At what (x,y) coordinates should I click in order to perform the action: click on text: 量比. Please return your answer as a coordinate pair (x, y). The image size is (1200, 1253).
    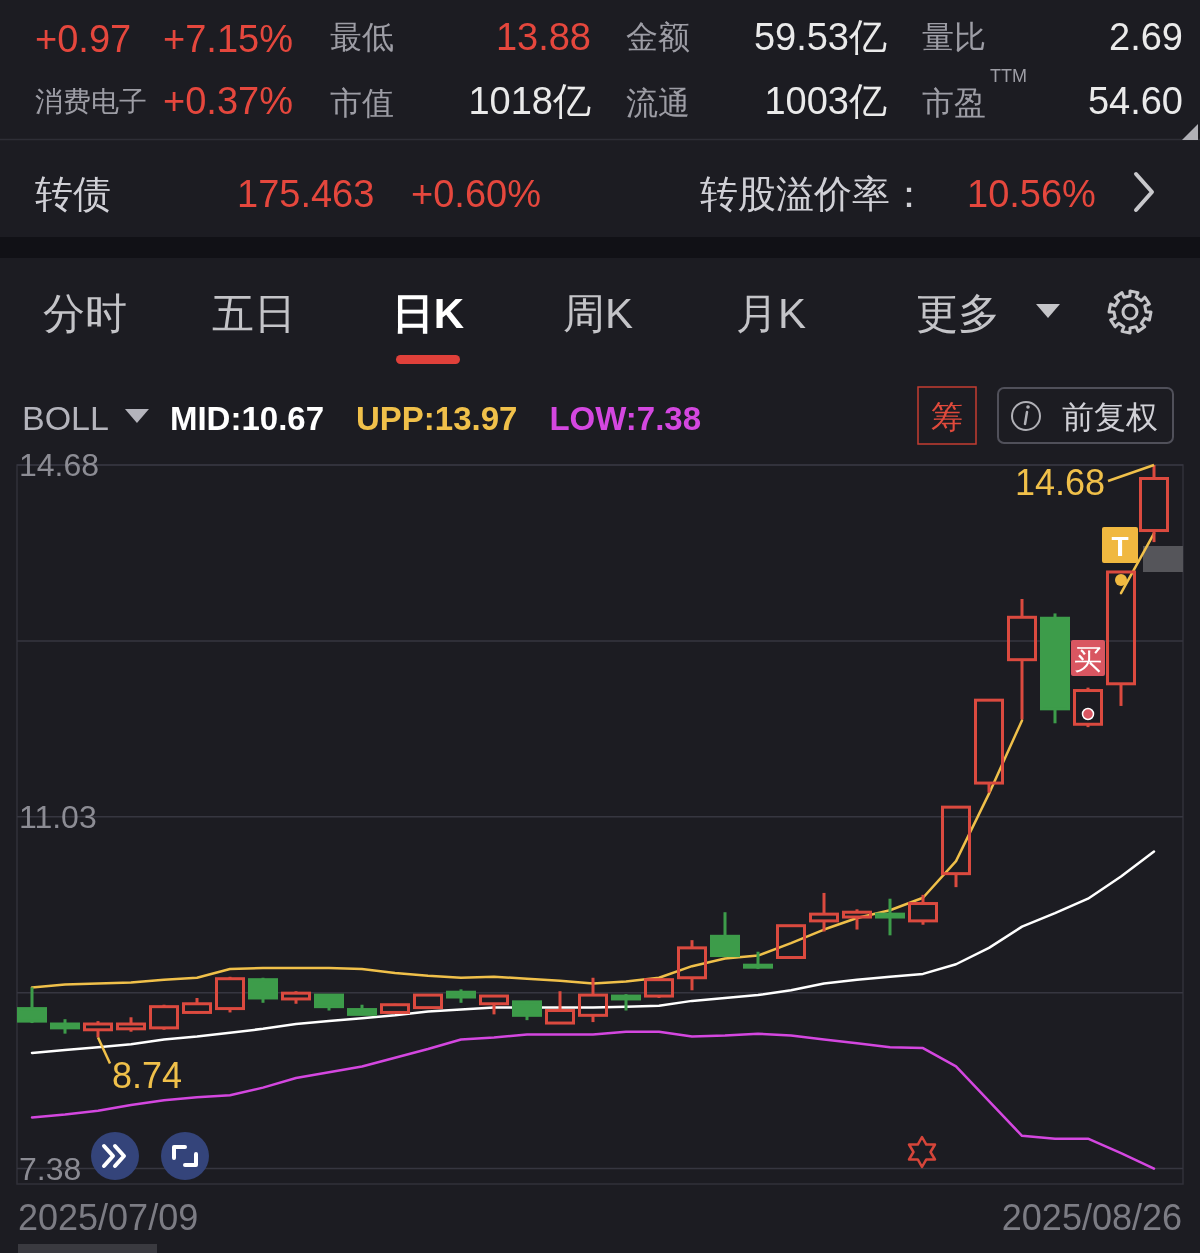
    Looking at the image, I should click on (954, 37).